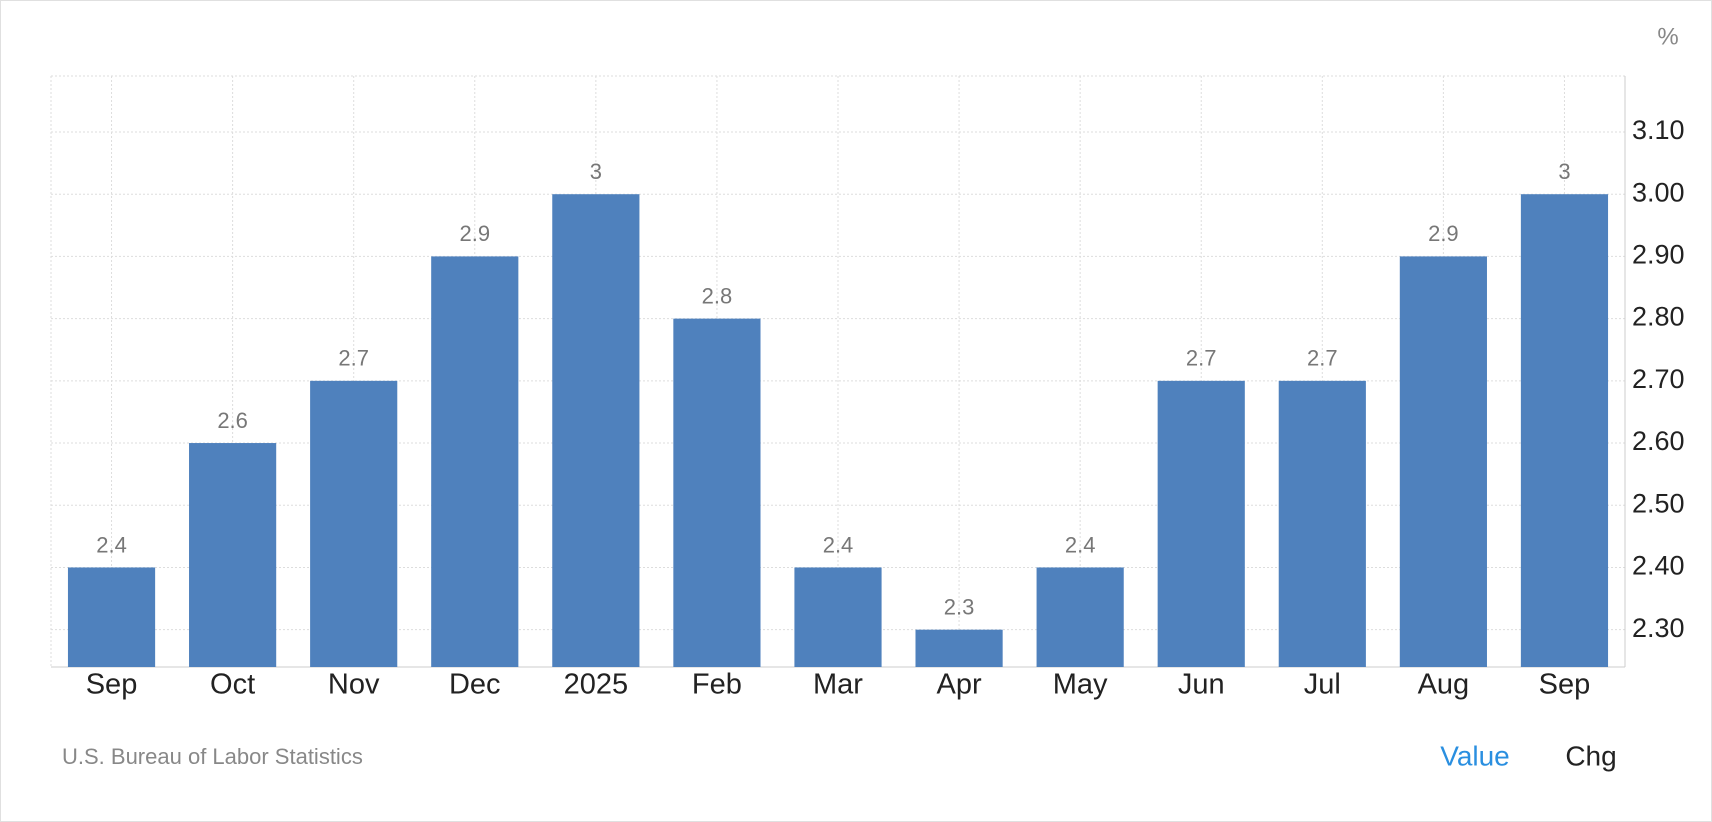 This screenshot has height=822, width=1712. What do you see at coordinates (1658, 628) in the screenshot?
I see `y-tick-label: 2.30` at bounding box center [1658, 628].